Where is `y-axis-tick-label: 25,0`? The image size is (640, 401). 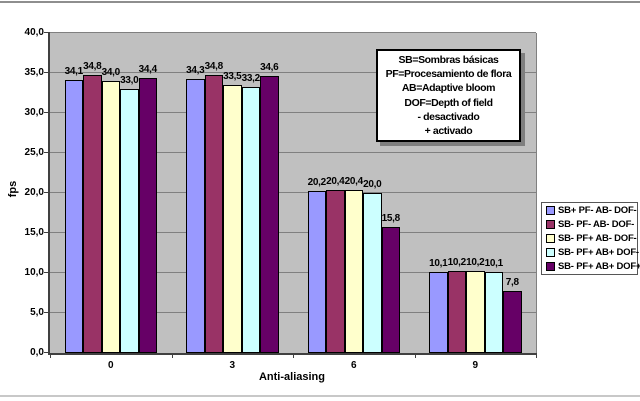
y-axis-tick-label: 25,0 is located at coordinates (34, 152).